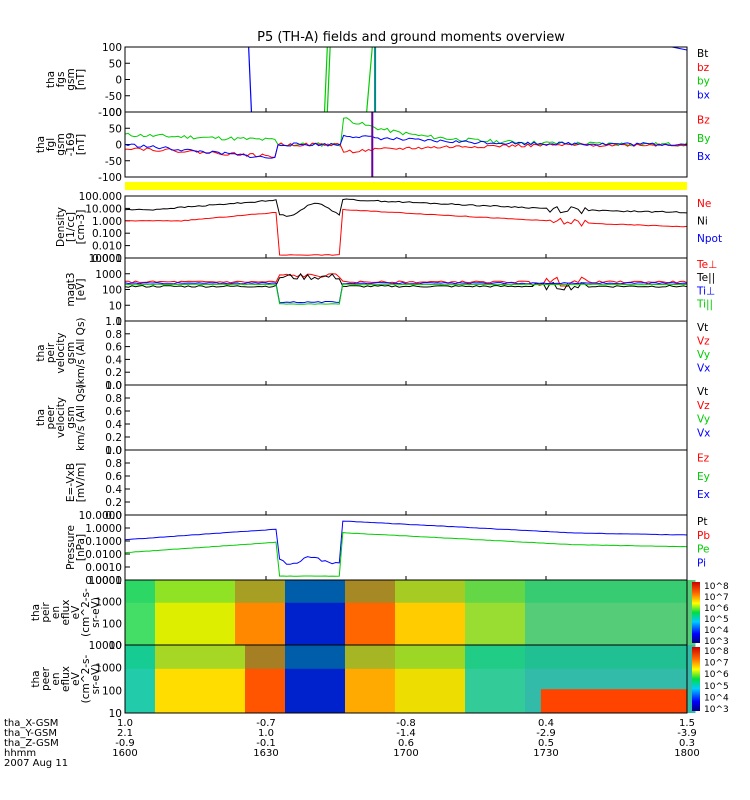 This screenshot has height=800, width=750. I want to click on spectrogram-lower-band, so click(613, 701).